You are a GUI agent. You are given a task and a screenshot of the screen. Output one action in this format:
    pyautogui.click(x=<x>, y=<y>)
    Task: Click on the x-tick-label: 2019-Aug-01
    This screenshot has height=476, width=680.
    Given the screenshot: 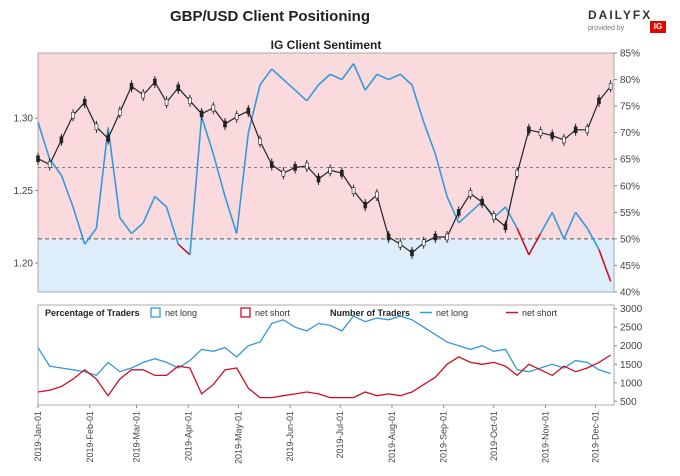 What is the action you would take?
    pyautogui.click(x=392, y=437)
    